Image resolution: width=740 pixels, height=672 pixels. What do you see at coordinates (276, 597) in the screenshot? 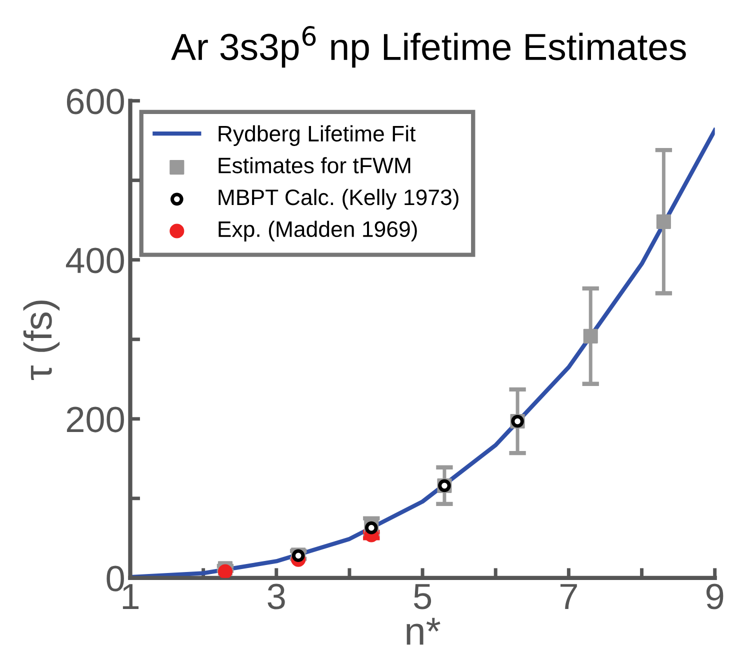
I see `x-tick-label: 3` at bounding box center [276, 597].